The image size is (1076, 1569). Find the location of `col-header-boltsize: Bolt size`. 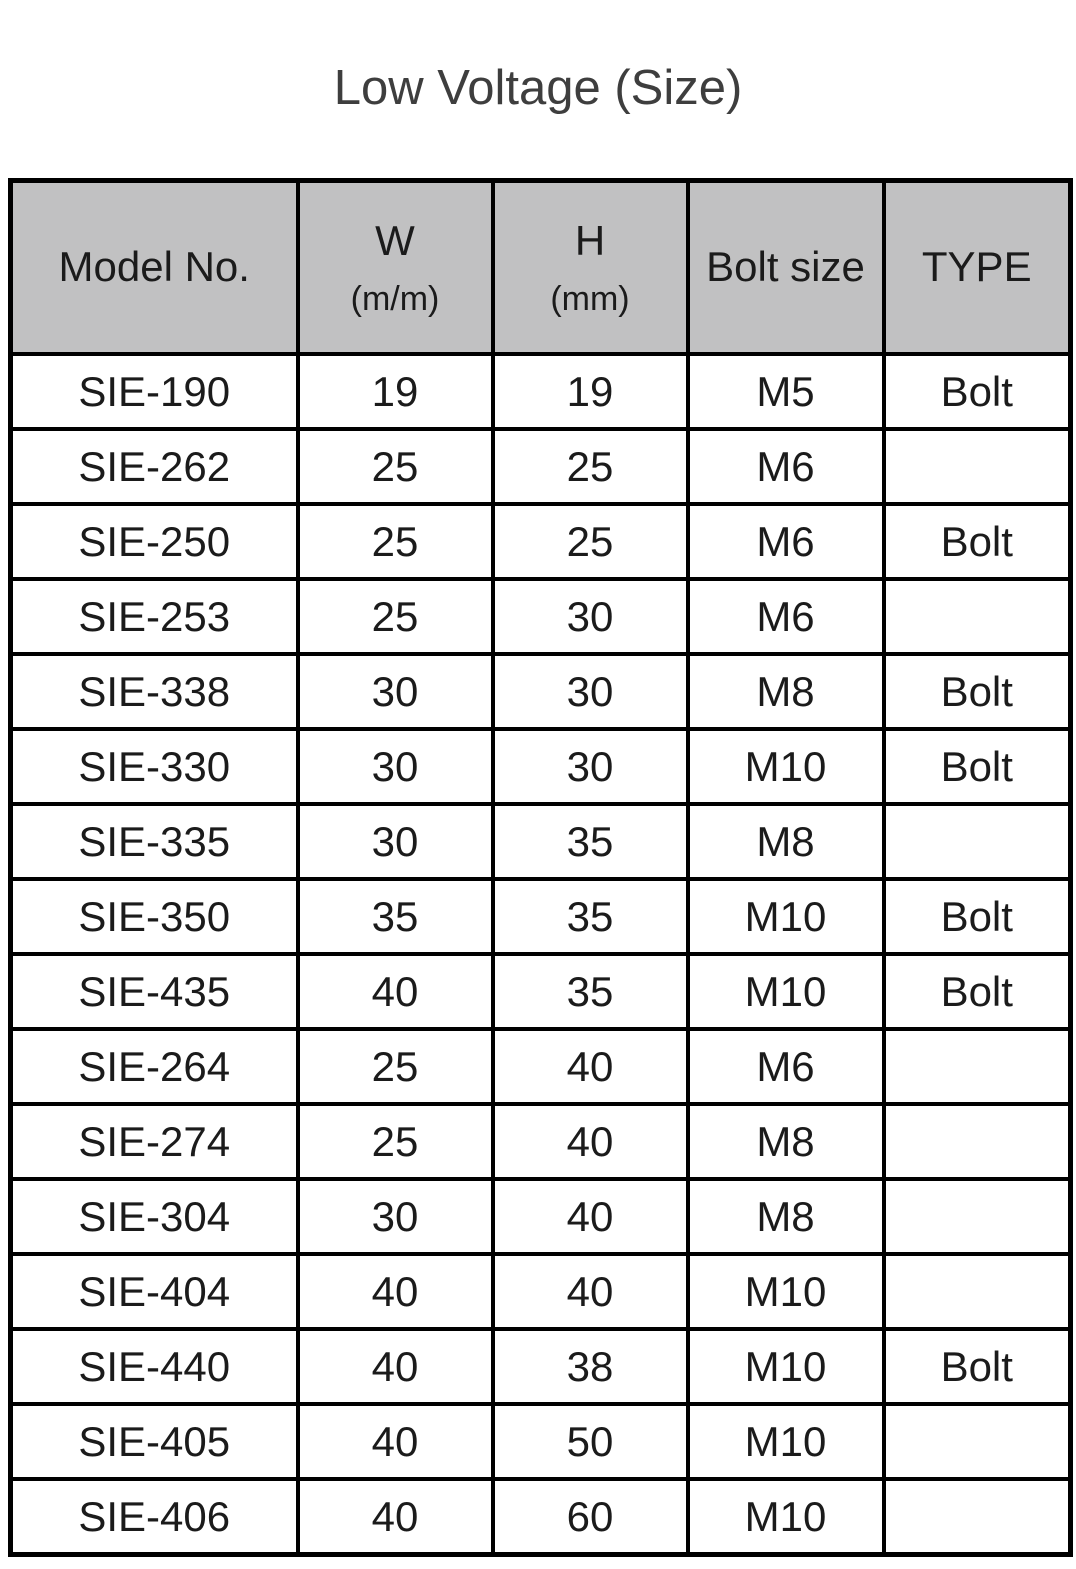

col-header-boltsize: Bolt size is located at coordinates (785, 267).